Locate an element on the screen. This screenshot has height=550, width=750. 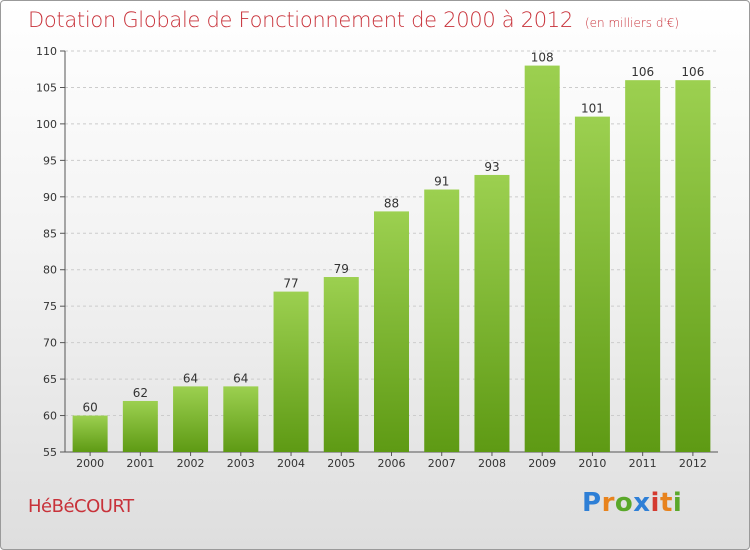
x-tick-label: 2002 is located at coordinates (191, 463).